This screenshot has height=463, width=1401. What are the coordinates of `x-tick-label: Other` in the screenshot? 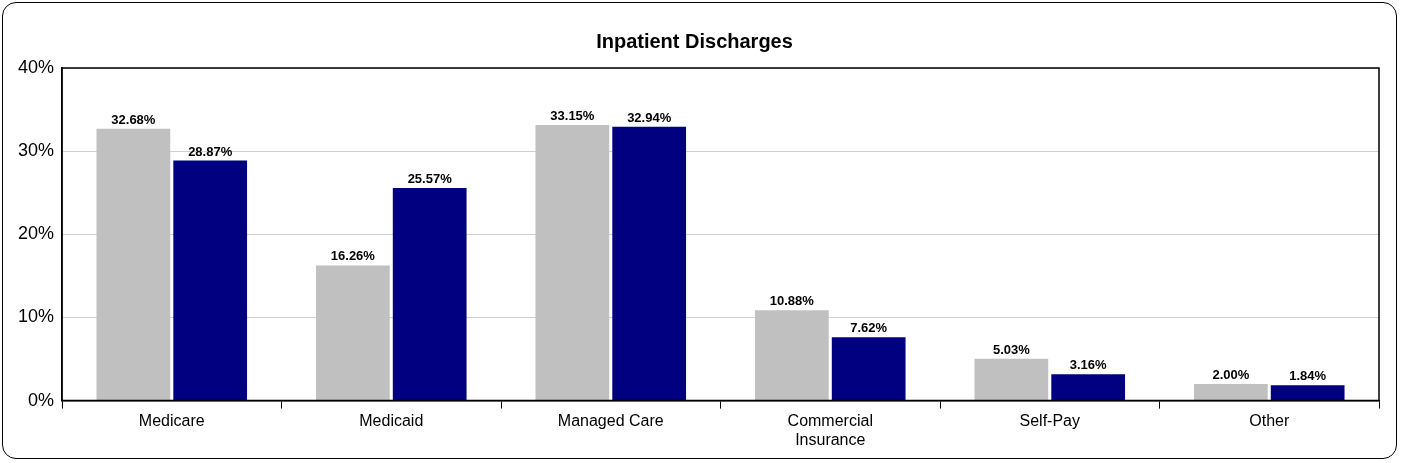 It's located at (1269, 420).